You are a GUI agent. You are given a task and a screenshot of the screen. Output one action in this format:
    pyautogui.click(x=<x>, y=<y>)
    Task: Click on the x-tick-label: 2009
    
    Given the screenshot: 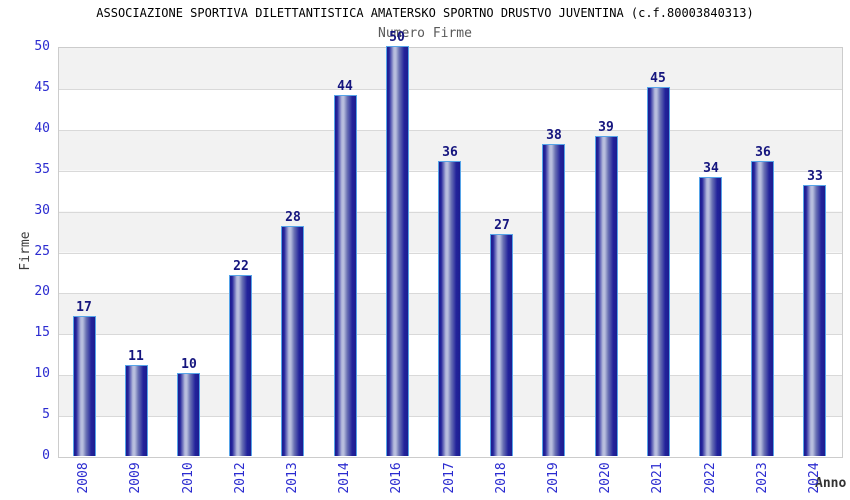 What is the action you would take?
    pyautogui.click(x=135, y=478)
    